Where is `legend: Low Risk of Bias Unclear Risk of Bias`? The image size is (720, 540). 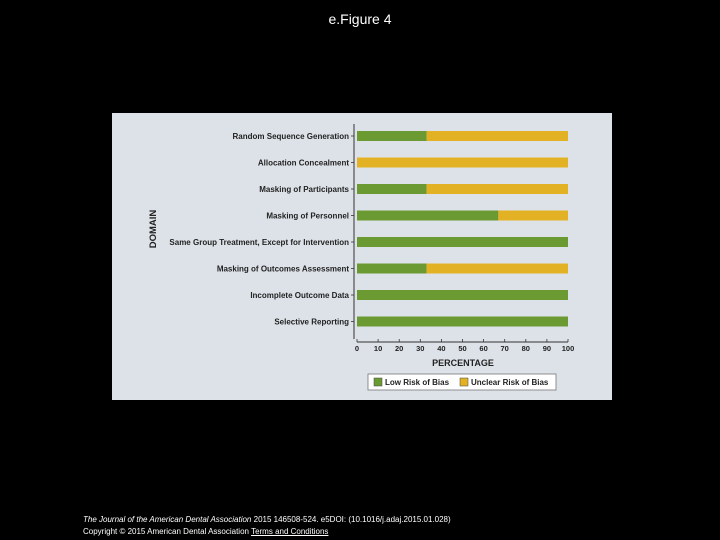
legend: Low Risk of Bias Unclear Risk of Bias is located at coordinates (462, 382).